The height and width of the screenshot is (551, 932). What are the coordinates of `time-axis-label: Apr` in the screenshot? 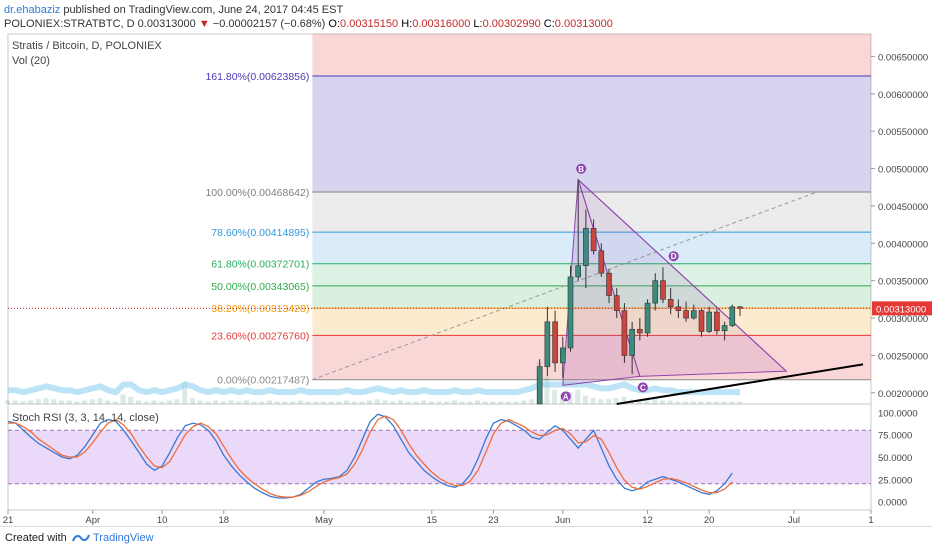 It's located at (92, 520).